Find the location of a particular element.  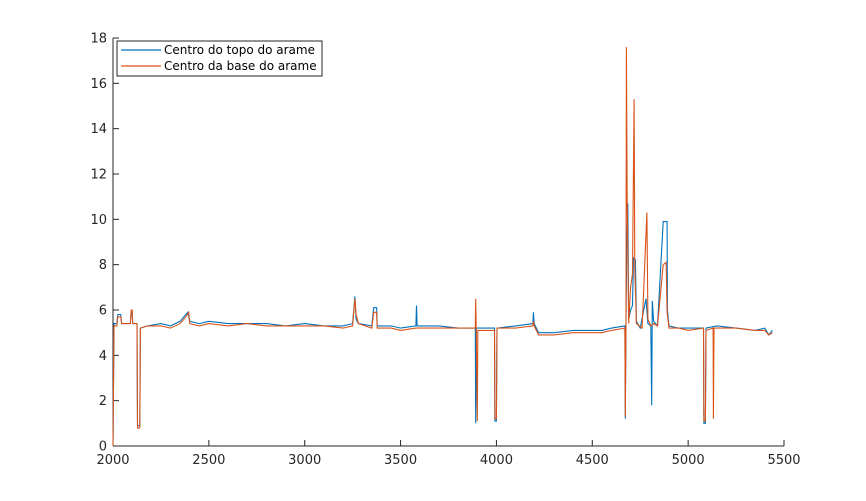

y-tick-label: 0 is located at coordinates (103, 447).